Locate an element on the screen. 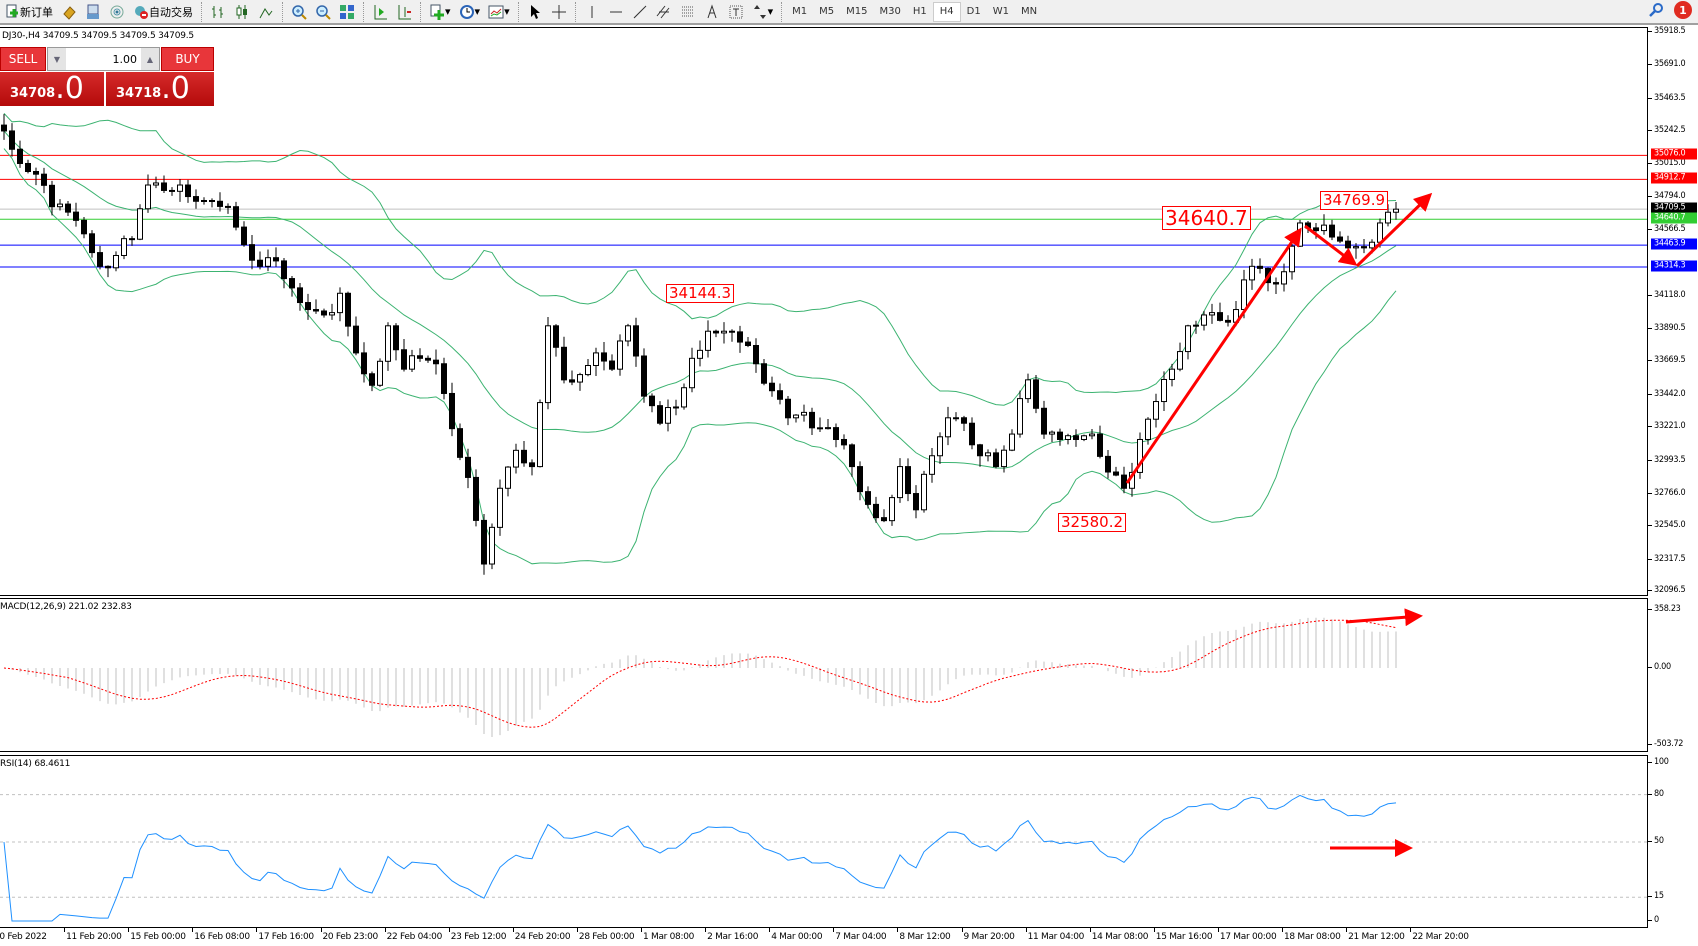 This screenshot has width=1698, height=946. timeframe-w1: W1 is located at coordinates (1000, 11).